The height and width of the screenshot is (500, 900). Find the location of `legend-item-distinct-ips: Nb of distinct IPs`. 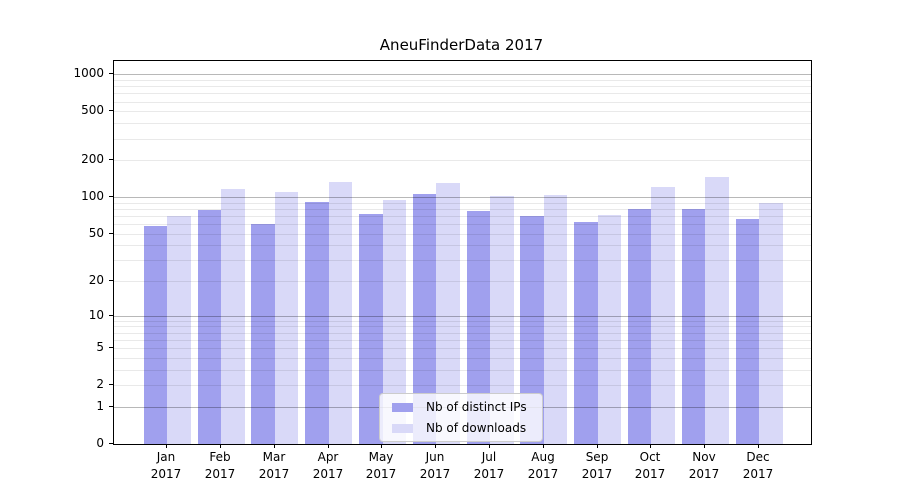

legend-item-distinct-ips: Nb of distinct IPs is located at coordinates (463, 407).